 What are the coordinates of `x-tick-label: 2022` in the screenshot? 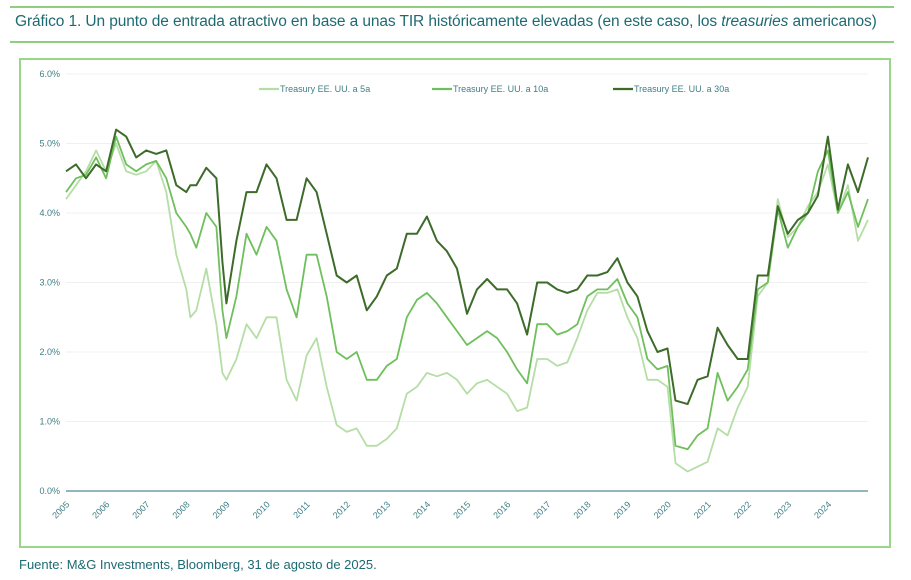 It's located at (742, 509).